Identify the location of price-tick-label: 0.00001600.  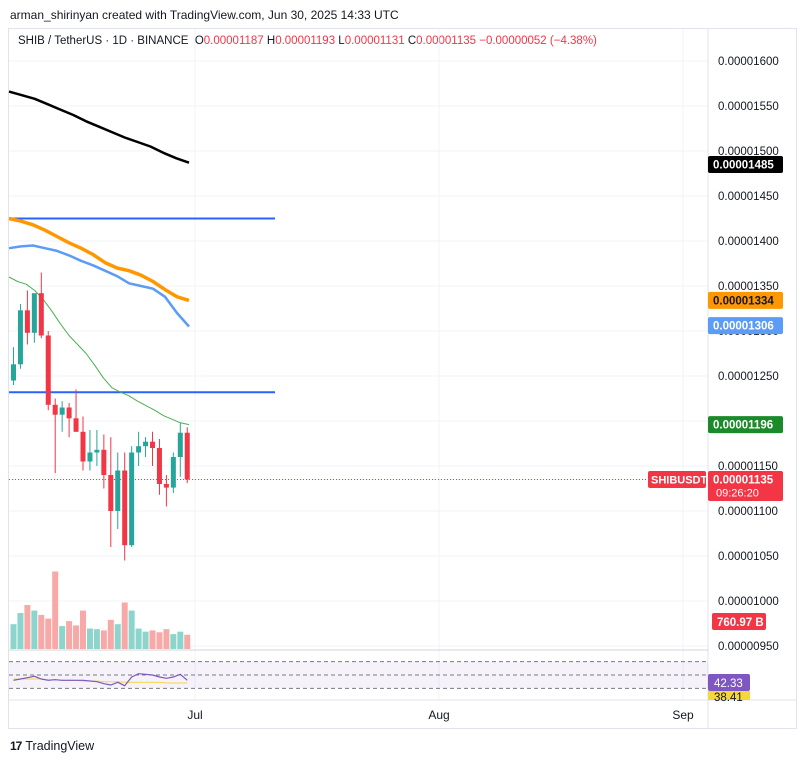
(748, 62).